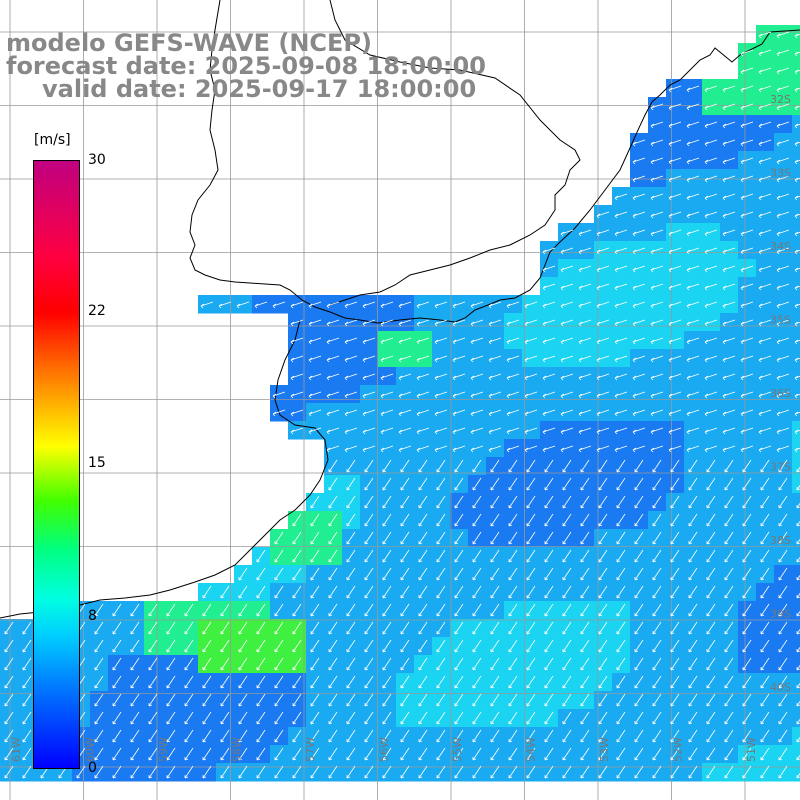 This screenshot has width=800, height=800. I want to click on colorbar-tick-8: 8, so click(92, 616).